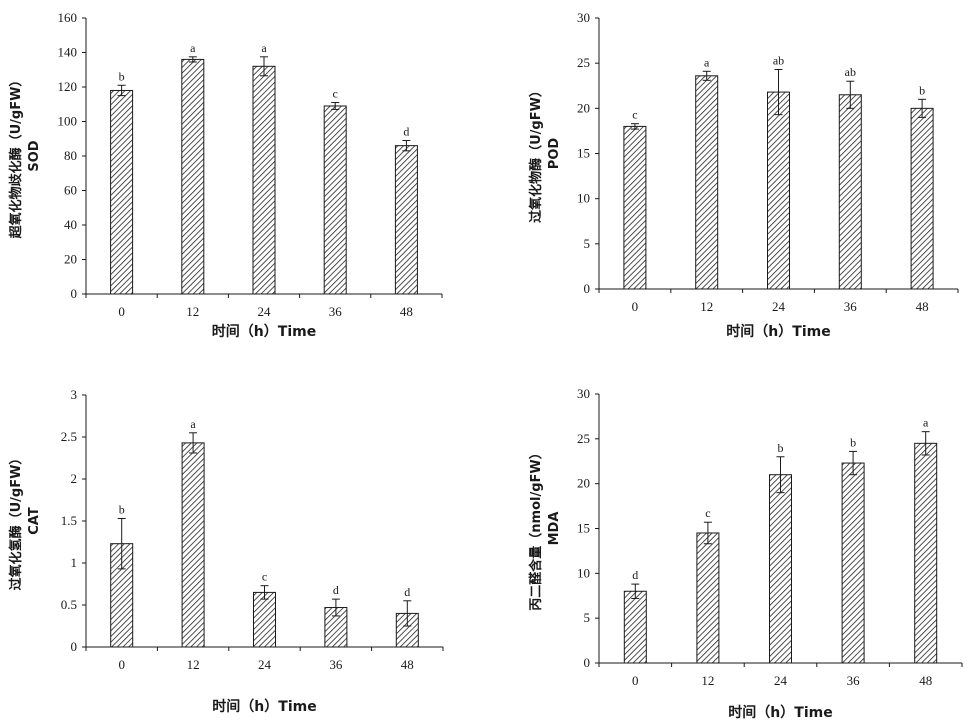 Image resolution: width=969 pixels, height=720 pixels. Describe the element at coordinates (583, 107) in the screenshot. I see `y-tick-label: 20` at that location.